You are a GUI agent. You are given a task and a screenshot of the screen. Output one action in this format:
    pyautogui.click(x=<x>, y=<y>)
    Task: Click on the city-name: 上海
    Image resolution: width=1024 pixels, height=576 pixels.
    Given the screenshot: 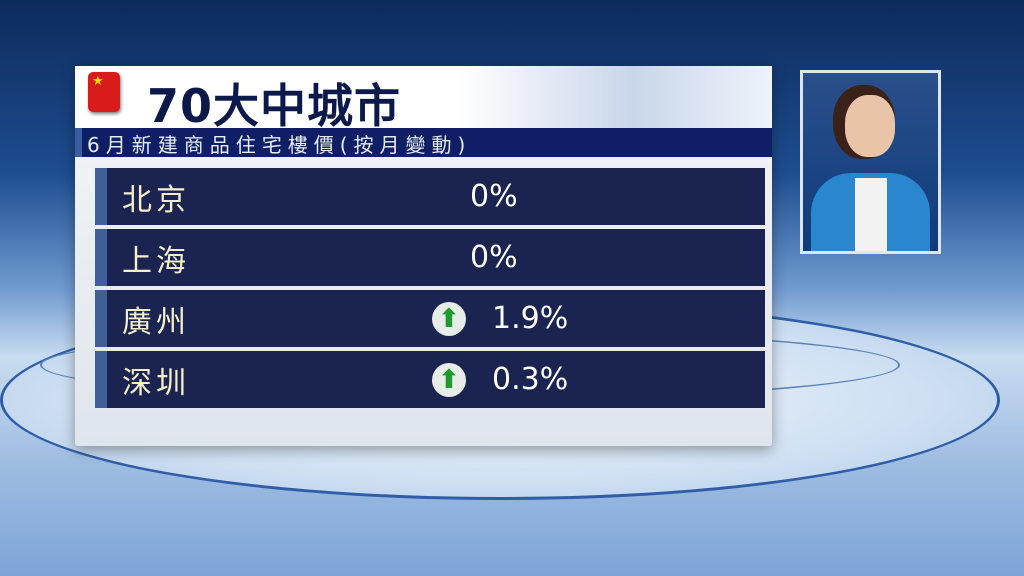 What is the action you would take?
    pyautogui.click(x=156, y=261)
    